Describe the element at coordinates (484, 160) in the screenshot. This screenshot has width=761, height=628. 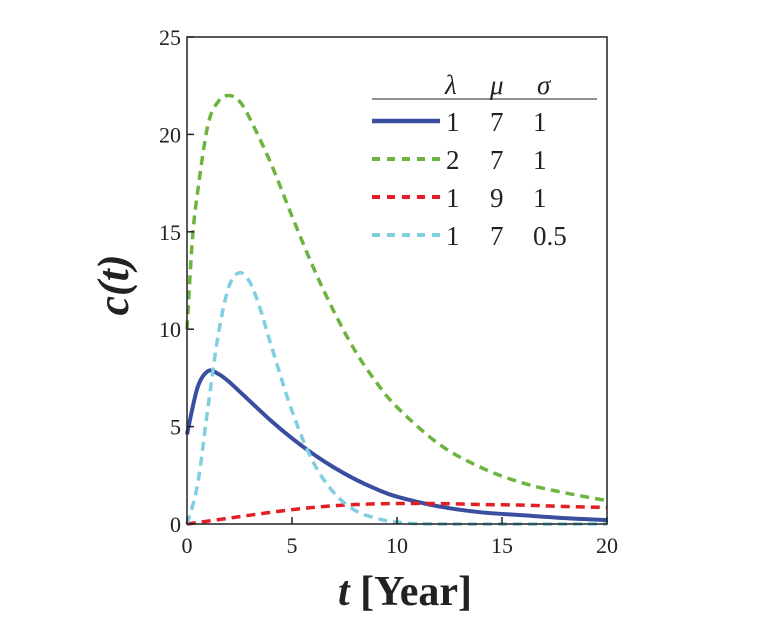
I see `legend: λ μ σ 1 7 12 7 11 9 11 7 0.5` at that location.